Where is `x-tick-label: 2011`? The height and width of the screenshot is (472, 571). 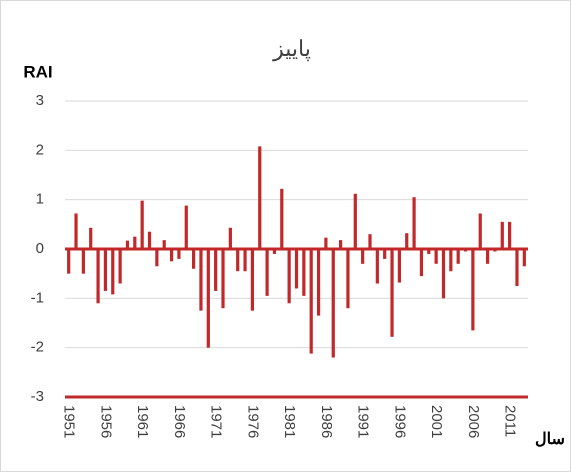 x-tick-label: 2011 is located at coordinates (510, 421).